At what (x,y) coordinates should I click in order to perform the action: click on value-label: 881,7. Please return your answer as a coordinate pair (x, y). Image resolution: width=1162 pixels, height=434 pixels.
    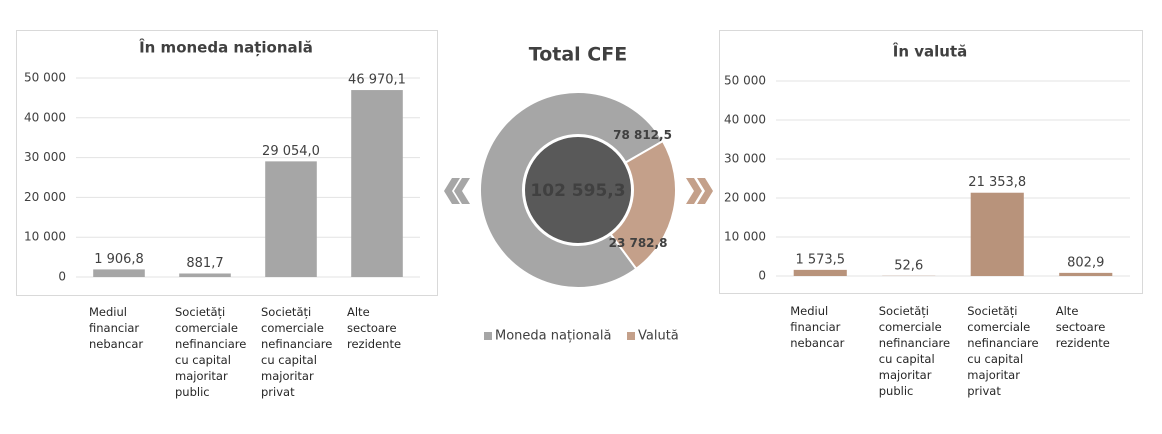
    Looking at the image, I should click on (204, 263).